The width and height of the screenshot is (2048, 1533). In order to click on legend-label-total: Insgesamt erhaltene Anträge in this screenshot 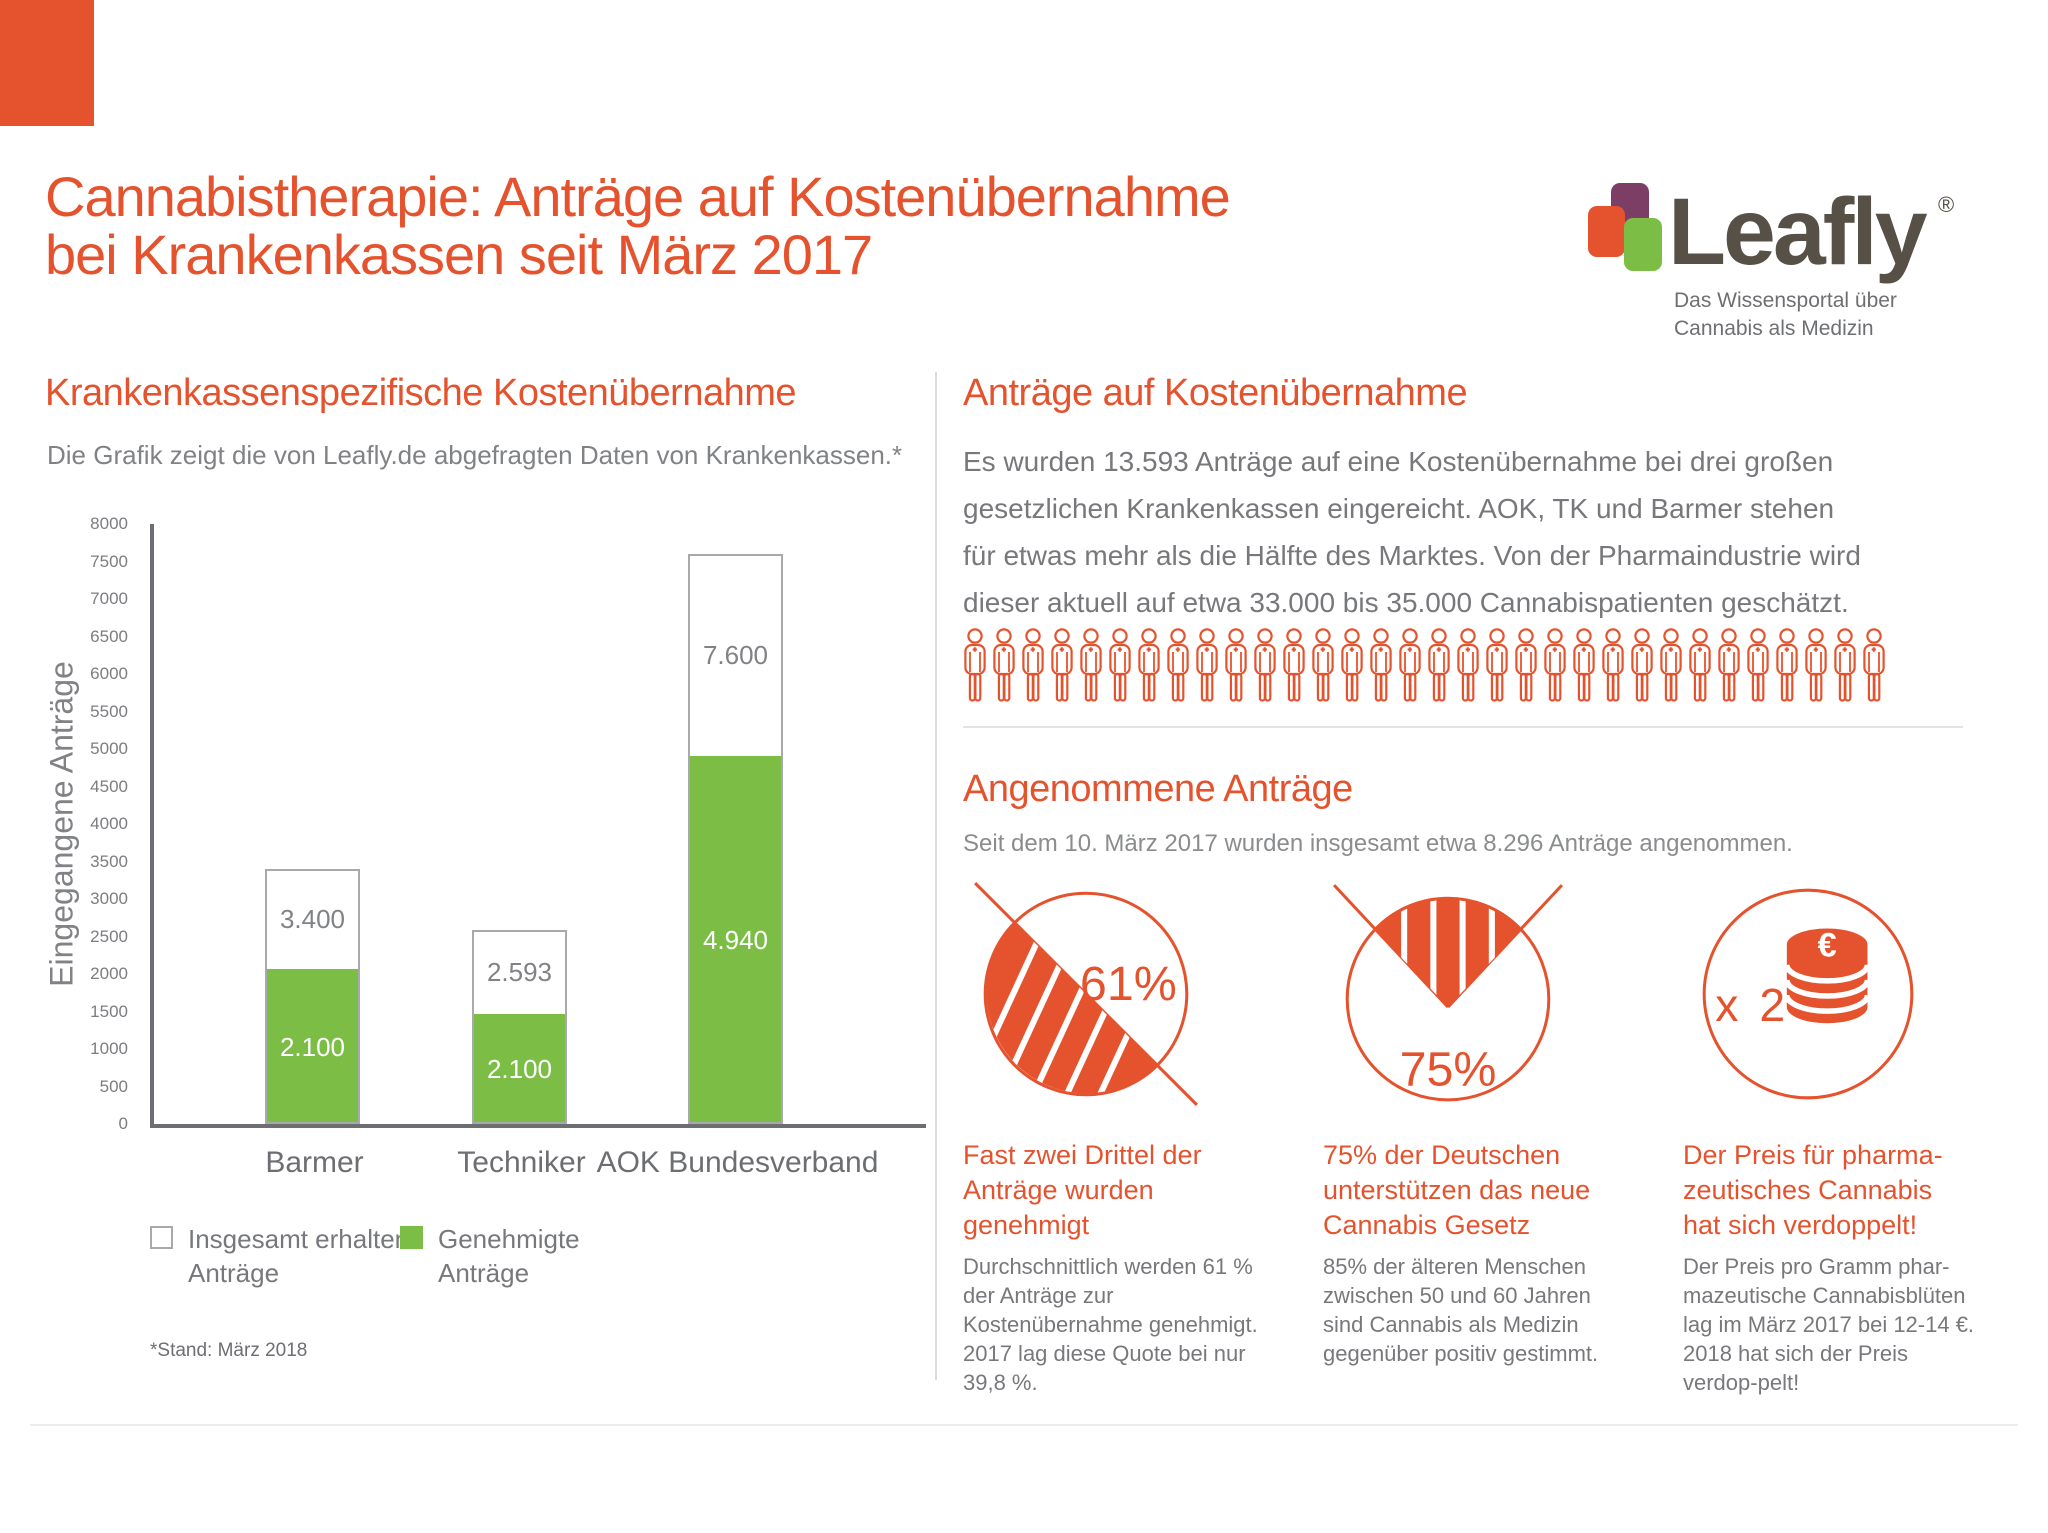, I will do `click(306, 1256)`.